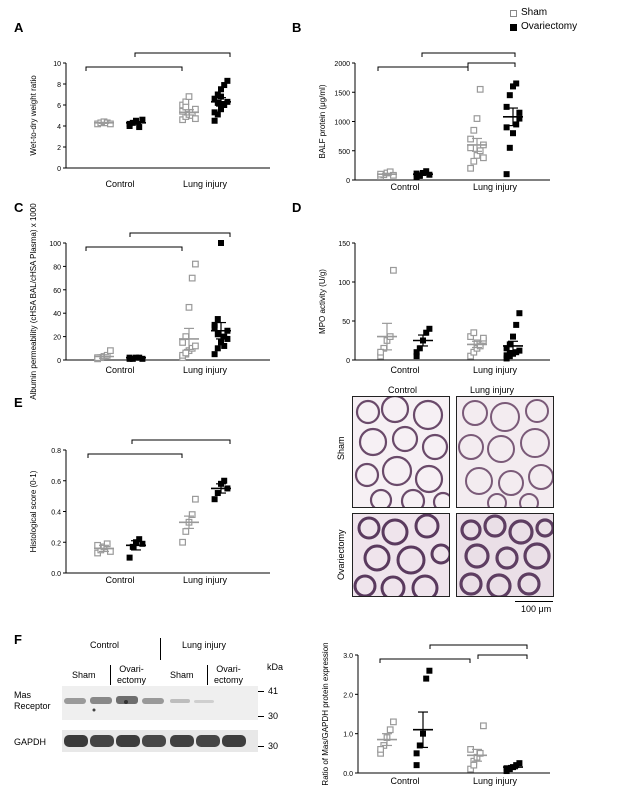 The width and height of the screenshot is (629, 800). What do you see at coordinates (59, 361) in the screenshot?
I see `y-tick-label: 0` at bounding box center [59, 361].